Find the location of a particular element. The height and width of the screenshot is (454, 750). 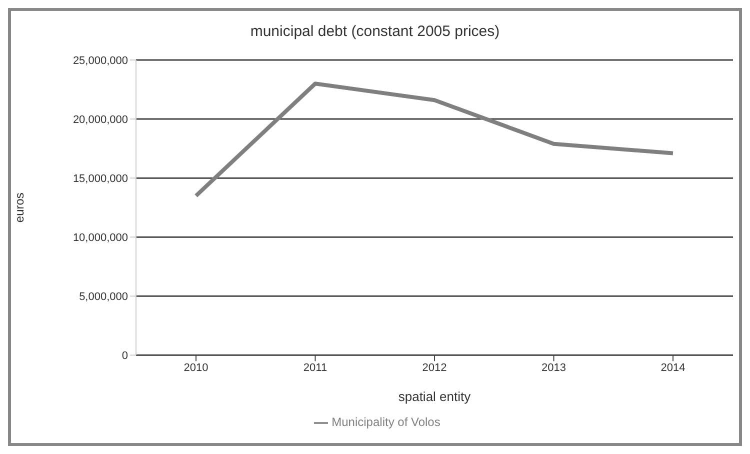

y-tick-label: 15,000,000 is located at coordinates (100, 178).